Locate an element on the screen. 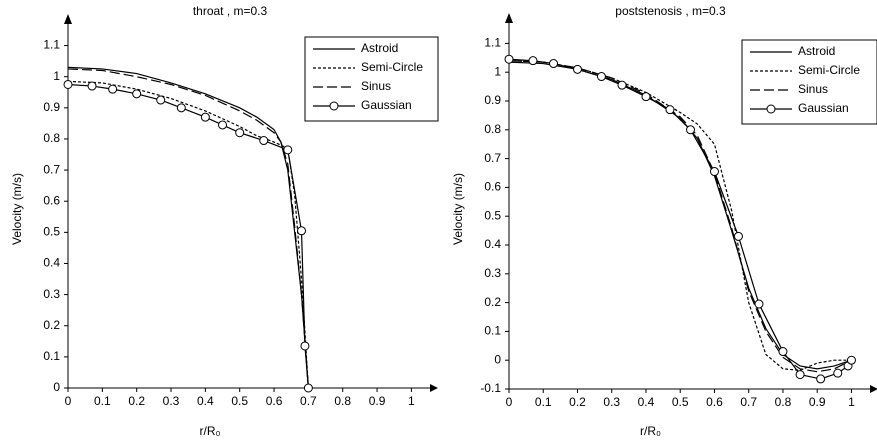 Image resolution: width=877 pixels, height=443 pixels. y-tick-label: -0.1 is located at coordinates (490, 388).